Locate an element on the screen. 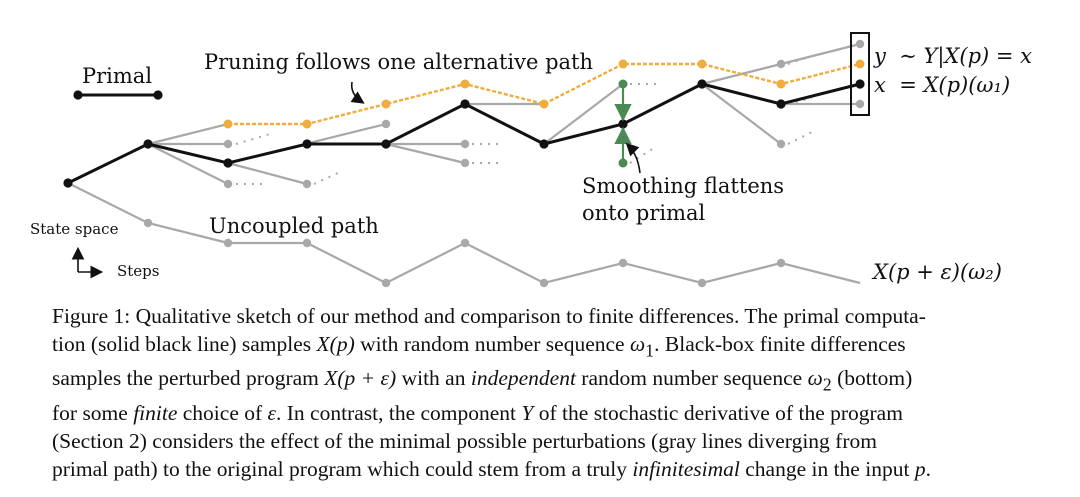 Image resolution: width=1080 pixels, height=497 pixels. uncoupled-path-points is located at coordinates (464, 253).